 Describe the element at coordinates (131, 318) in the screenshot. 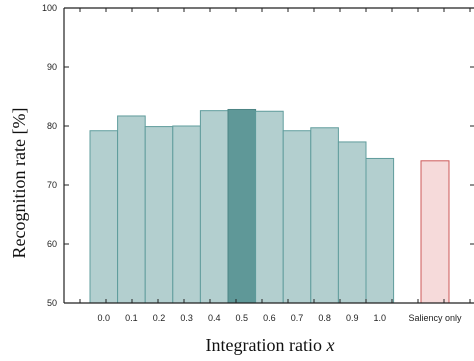

I see `x-tick-label: 0.1` at that location.